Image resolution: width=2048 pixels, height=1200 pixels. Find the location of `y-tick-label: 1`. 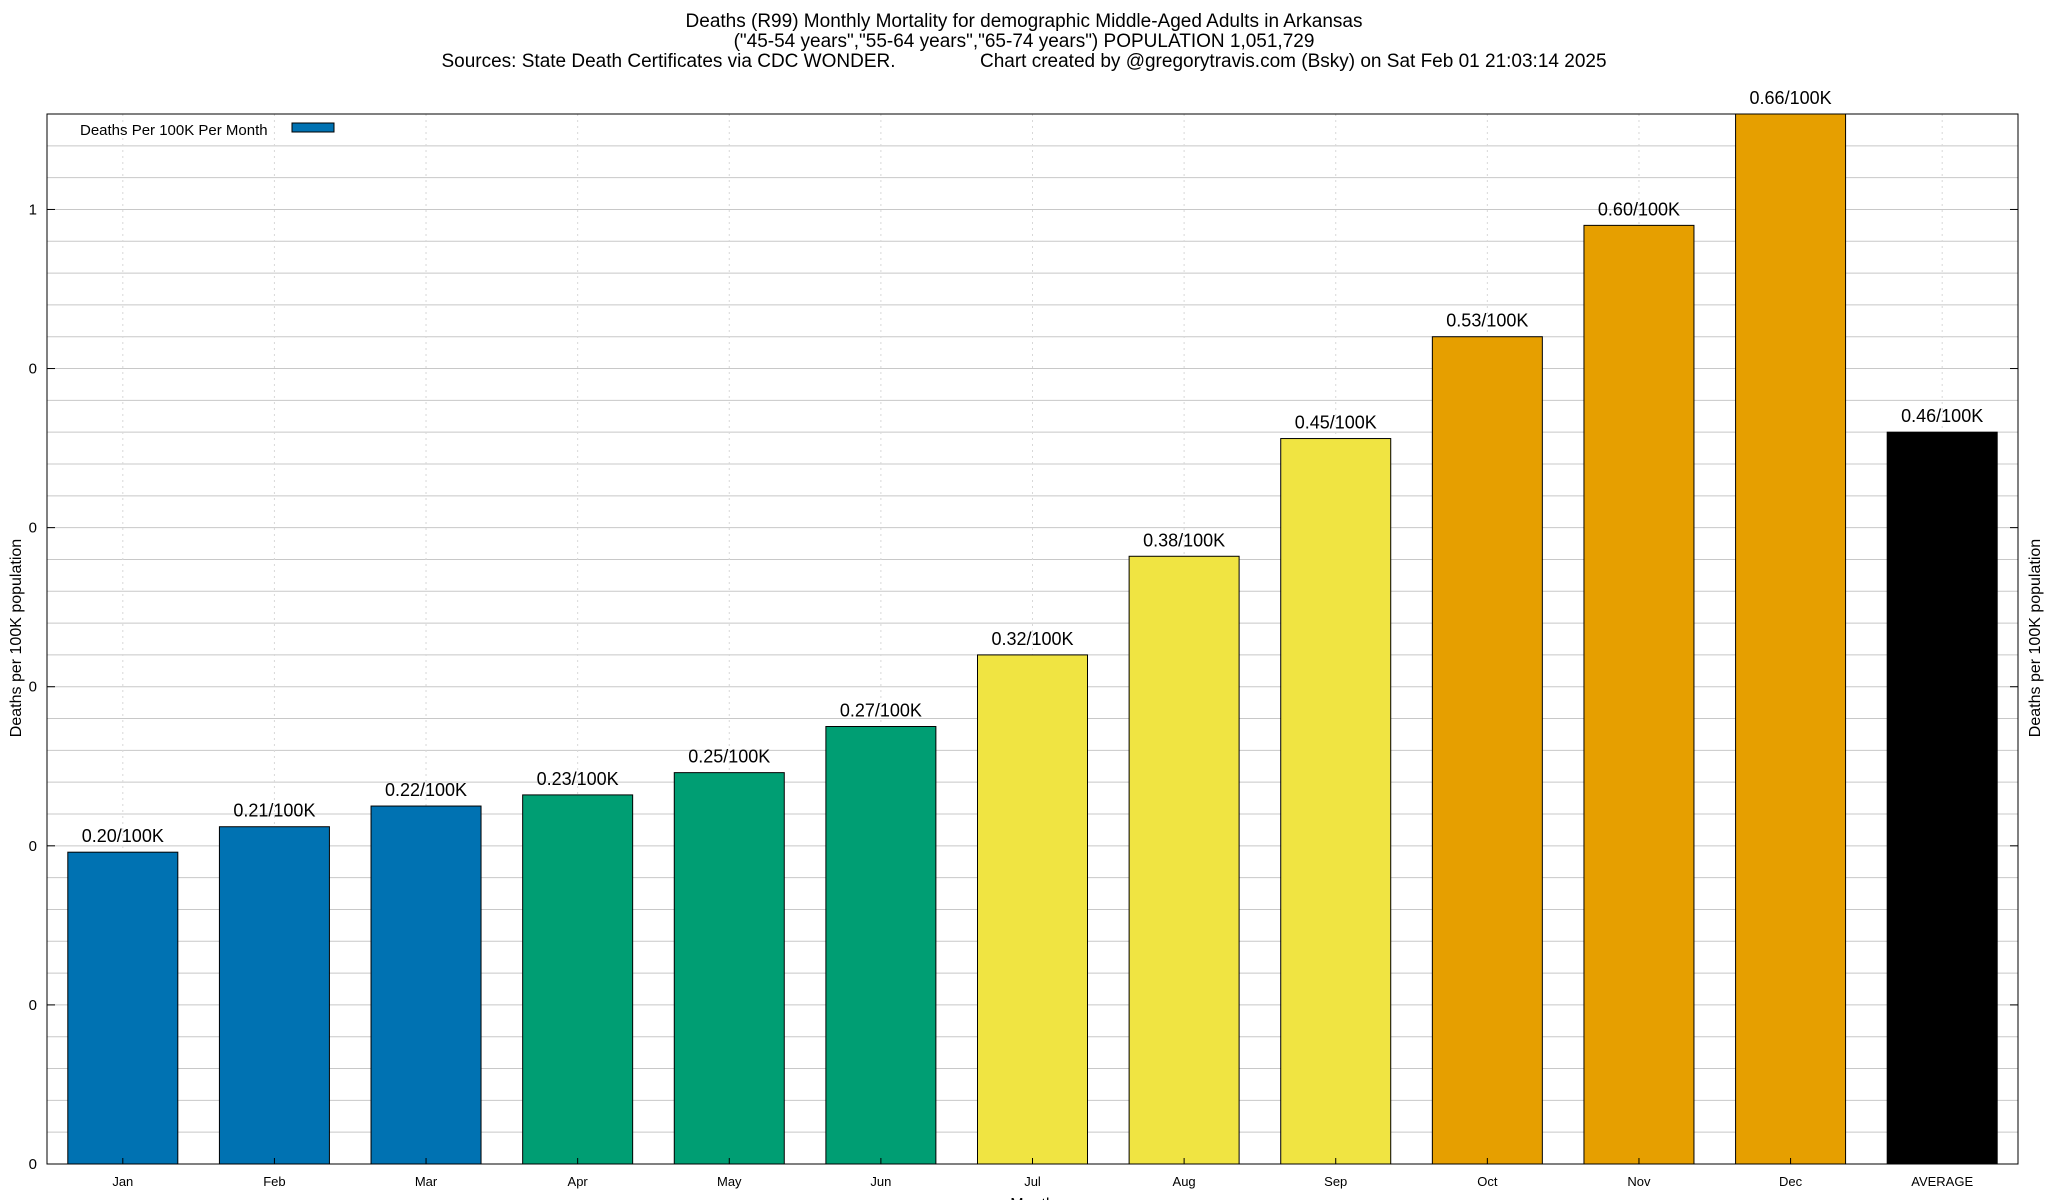

y-tick-label: 1 is located at coordinates (33, 209).